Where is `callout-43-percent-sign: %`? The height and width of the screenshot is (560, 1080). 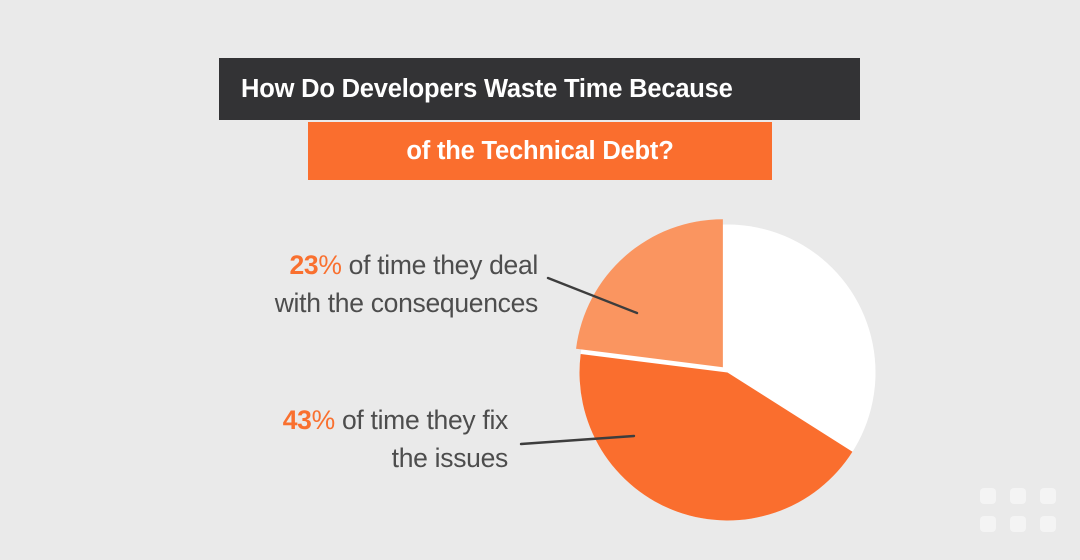 callout-43-percent-sign: % is located at coordinates (323, 420).